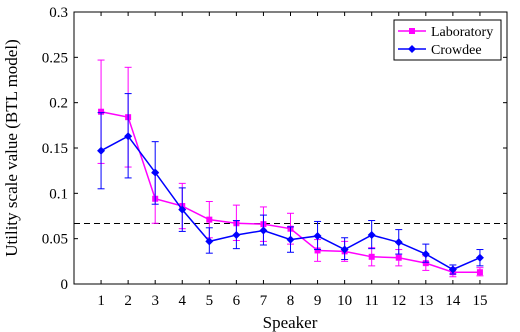 The width and height of the screenshot is (520, 332). What do you see at coordinates (264, 301) in the screenshot?
I see `x-tick-label: 7` at bounding box center [264, 301].